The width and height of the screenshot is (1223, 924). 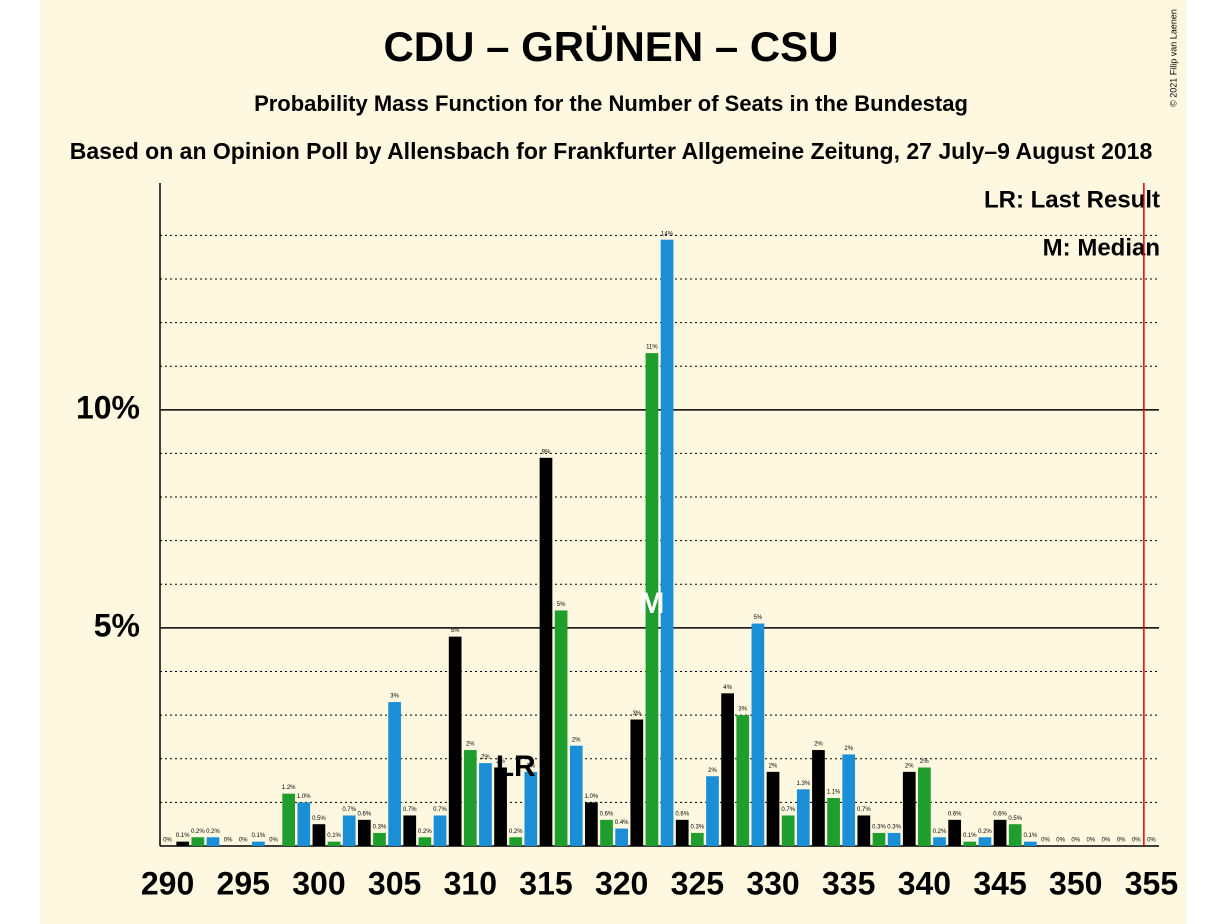 I want to click on x-tick-label: 335, so click(x=848, y=883).